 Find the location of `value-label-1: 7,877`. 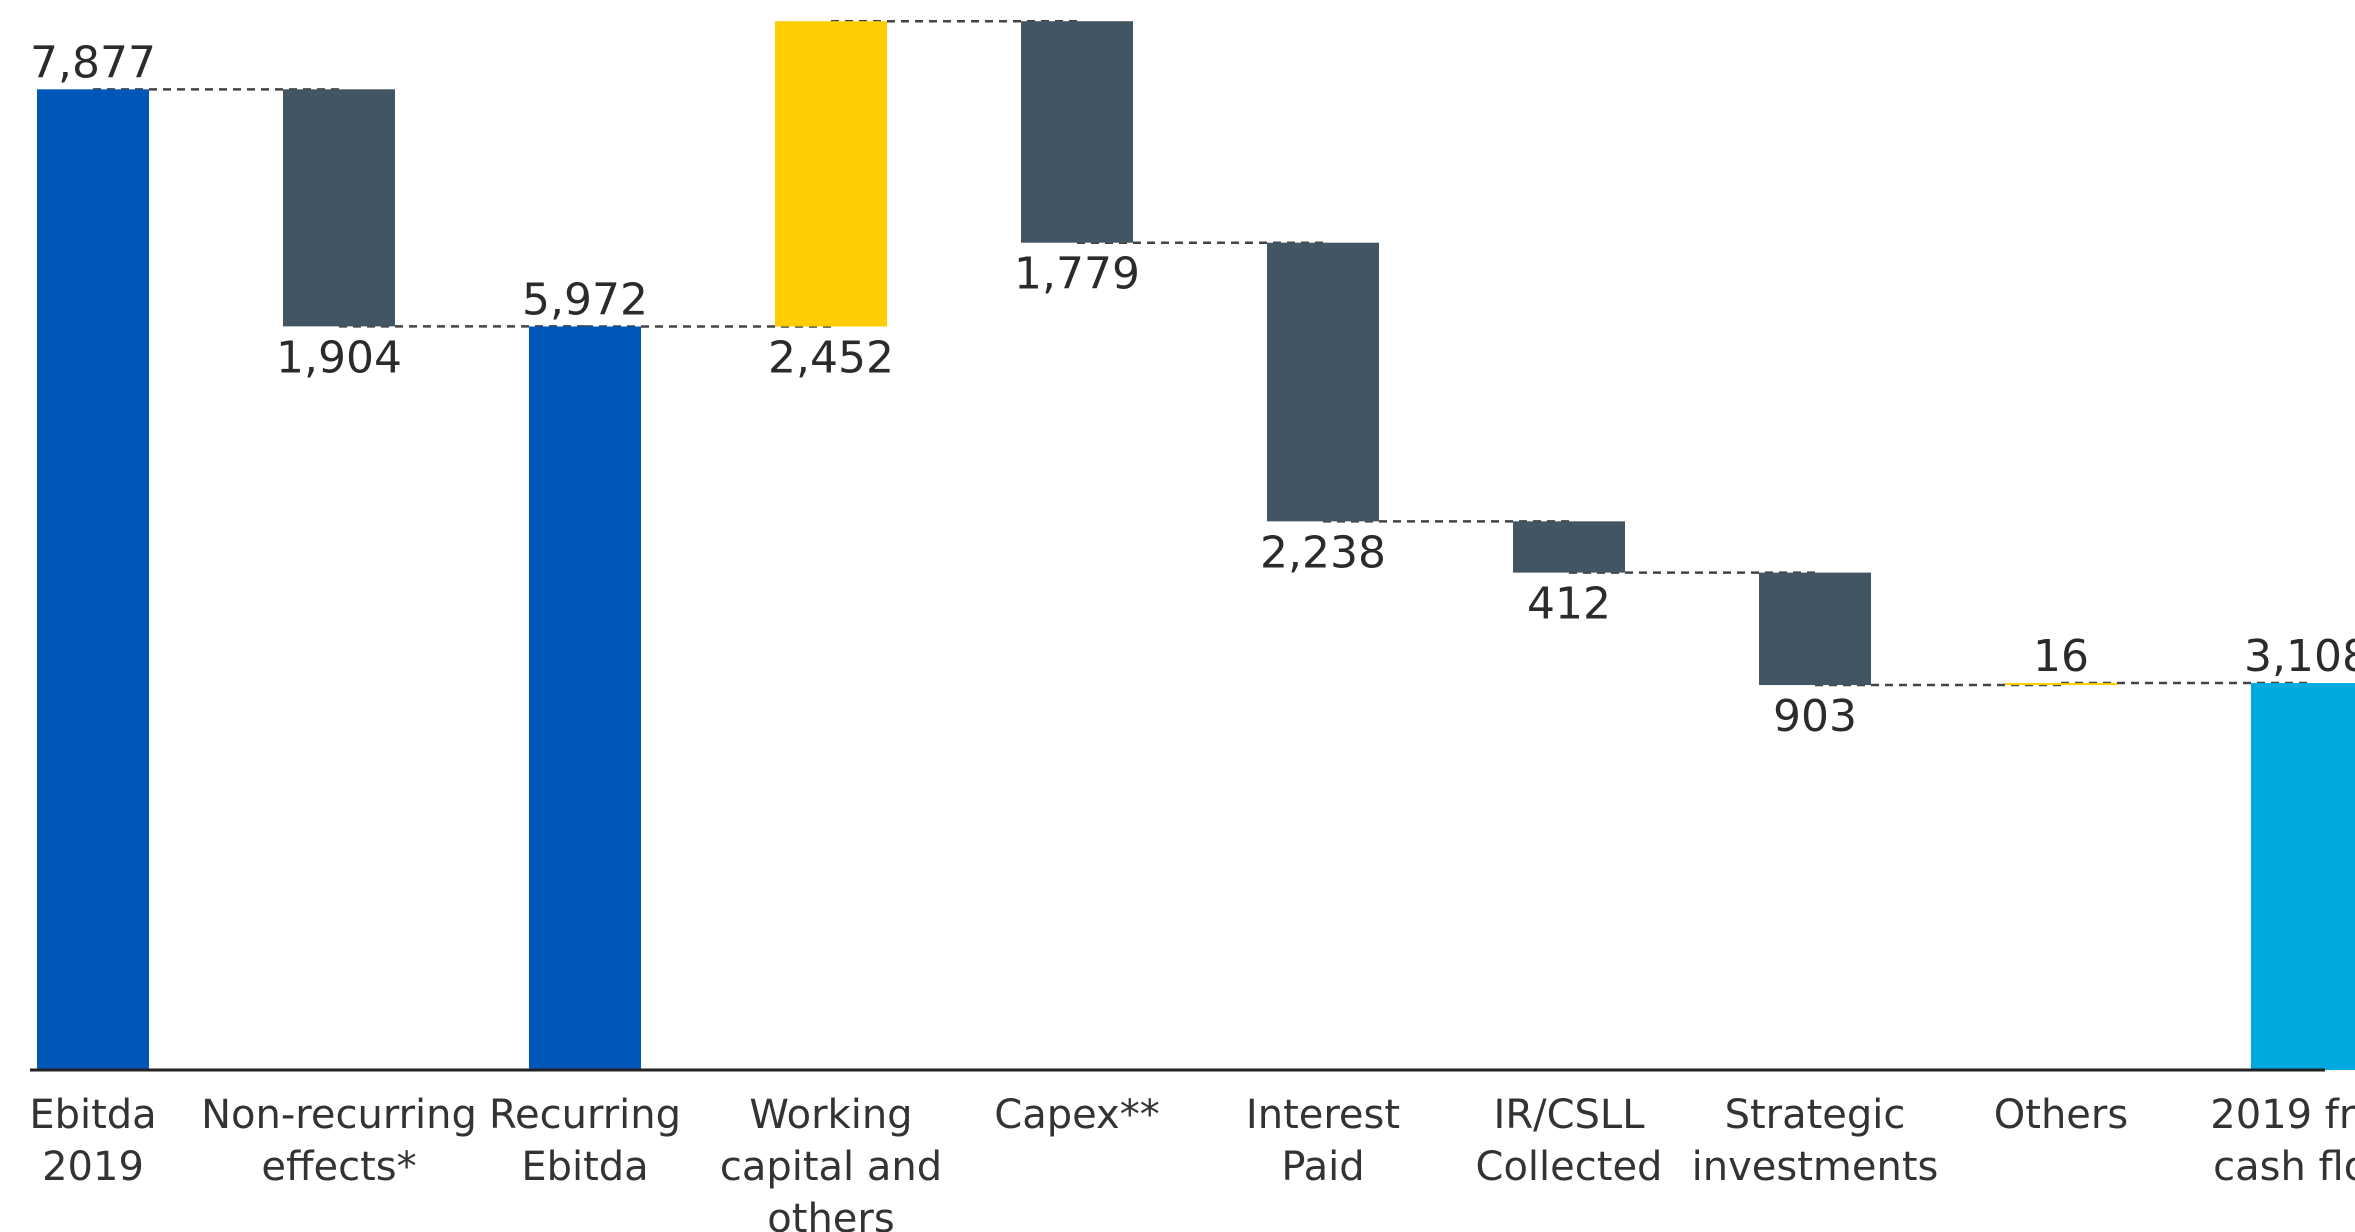

value-label-1: 7,877 is located at coordinates (93, 62).